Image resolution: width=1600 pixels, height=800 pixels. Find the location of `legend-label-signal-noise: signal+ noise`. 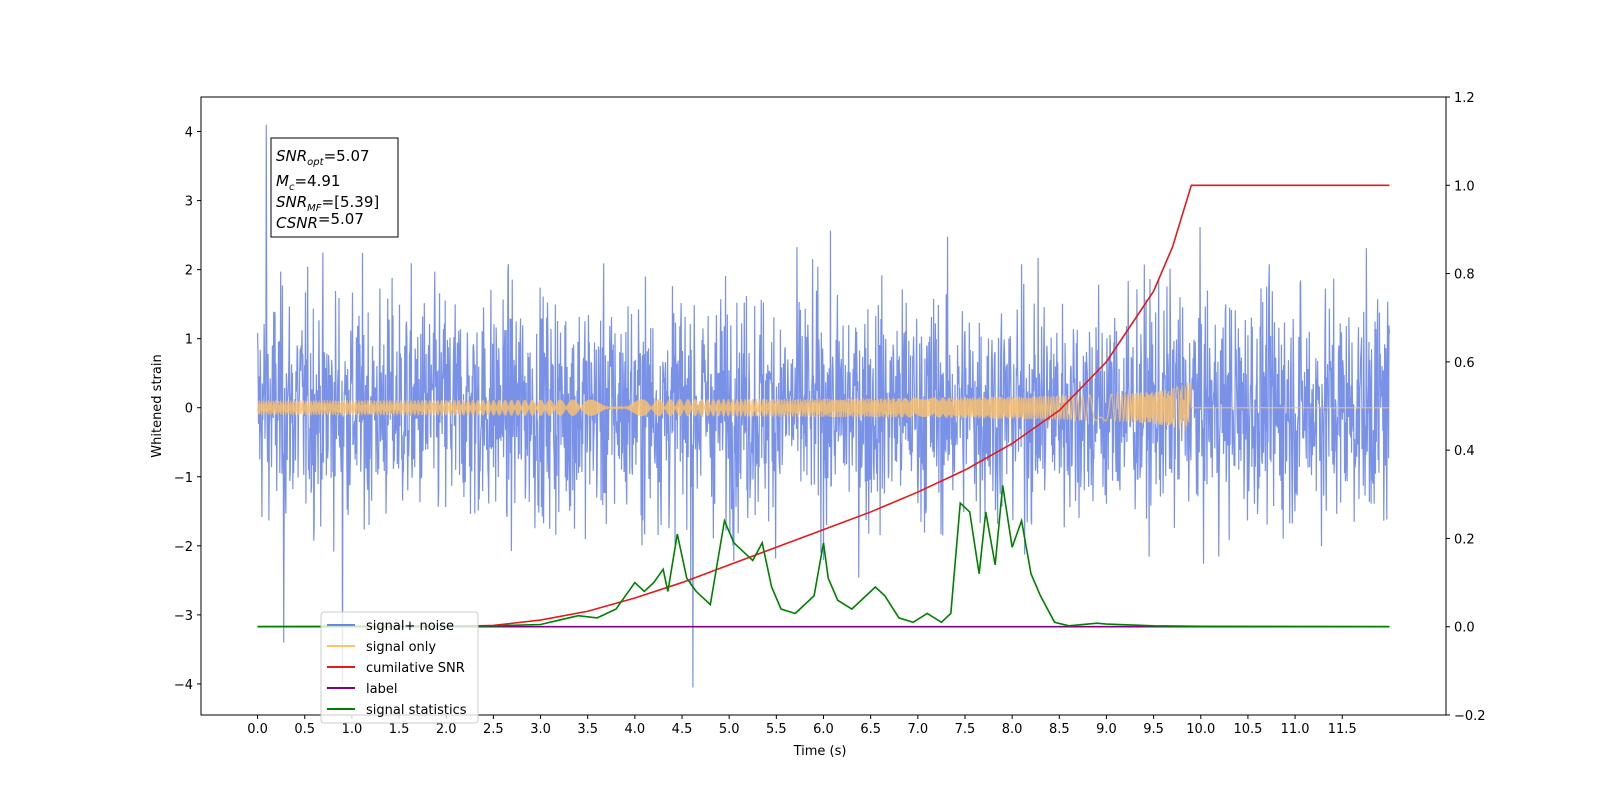

legend-label-signal-noise: signal+ noise is located at coordinates (410, 626).